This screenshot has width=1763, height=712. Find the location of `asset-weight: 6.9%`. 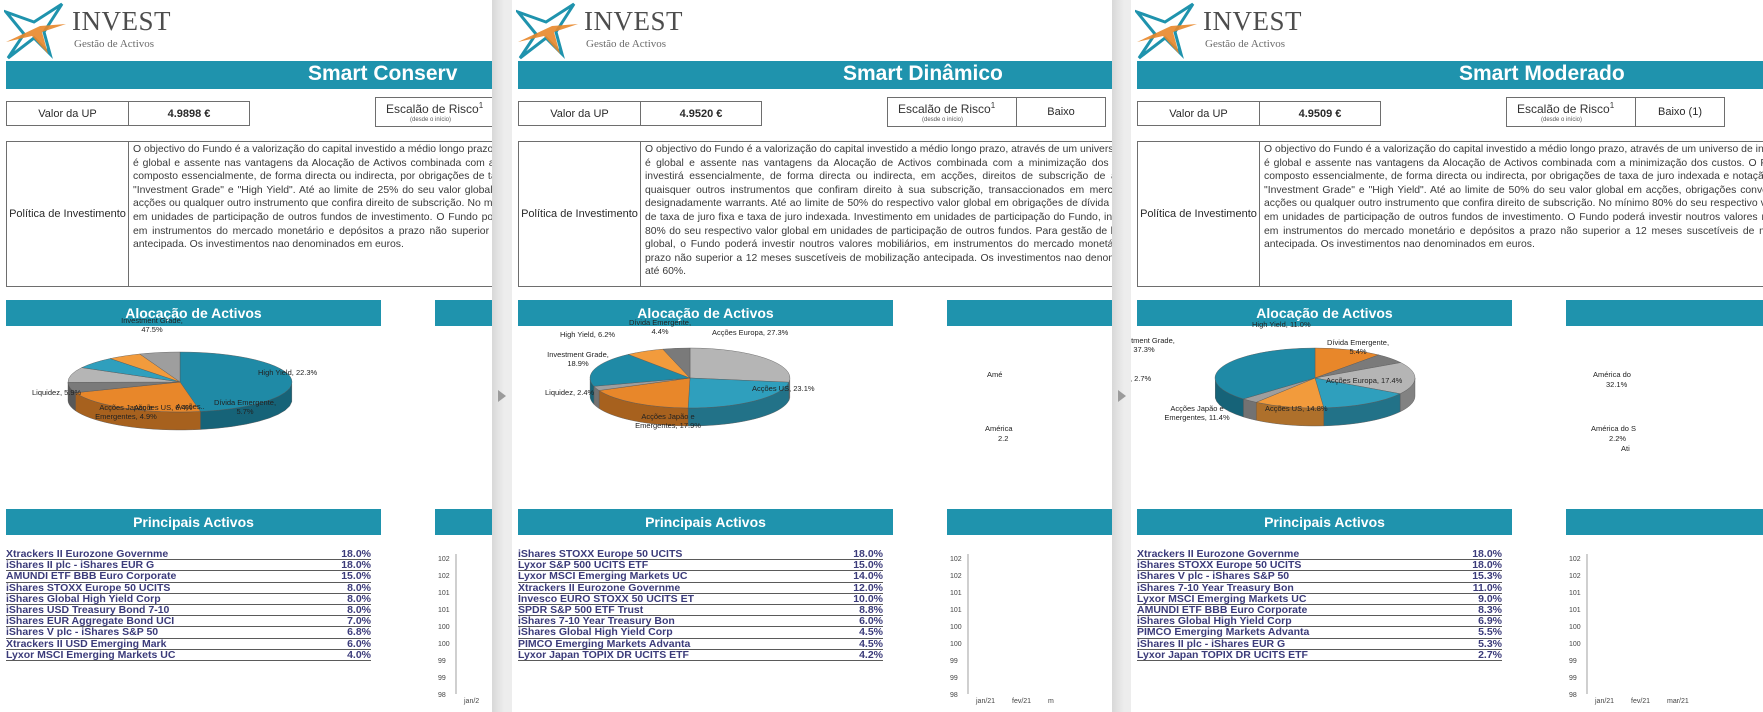

asset-weight: 6.9% is located at coordinates (1490, 621).